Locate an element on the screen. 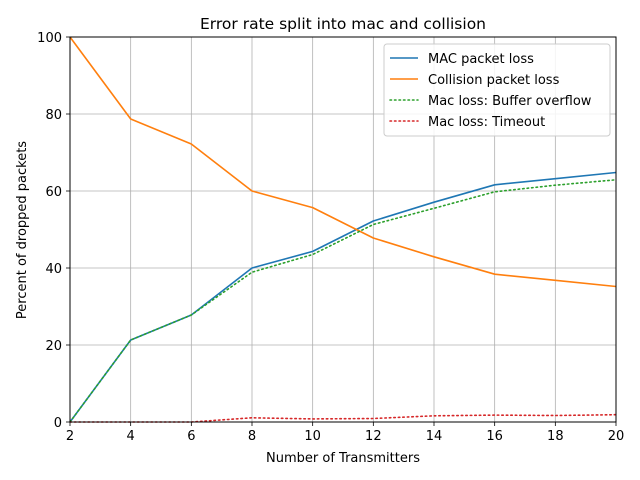 The image size is (640, 480). y-tick-label: 20 is located at coordinates (53, 346).